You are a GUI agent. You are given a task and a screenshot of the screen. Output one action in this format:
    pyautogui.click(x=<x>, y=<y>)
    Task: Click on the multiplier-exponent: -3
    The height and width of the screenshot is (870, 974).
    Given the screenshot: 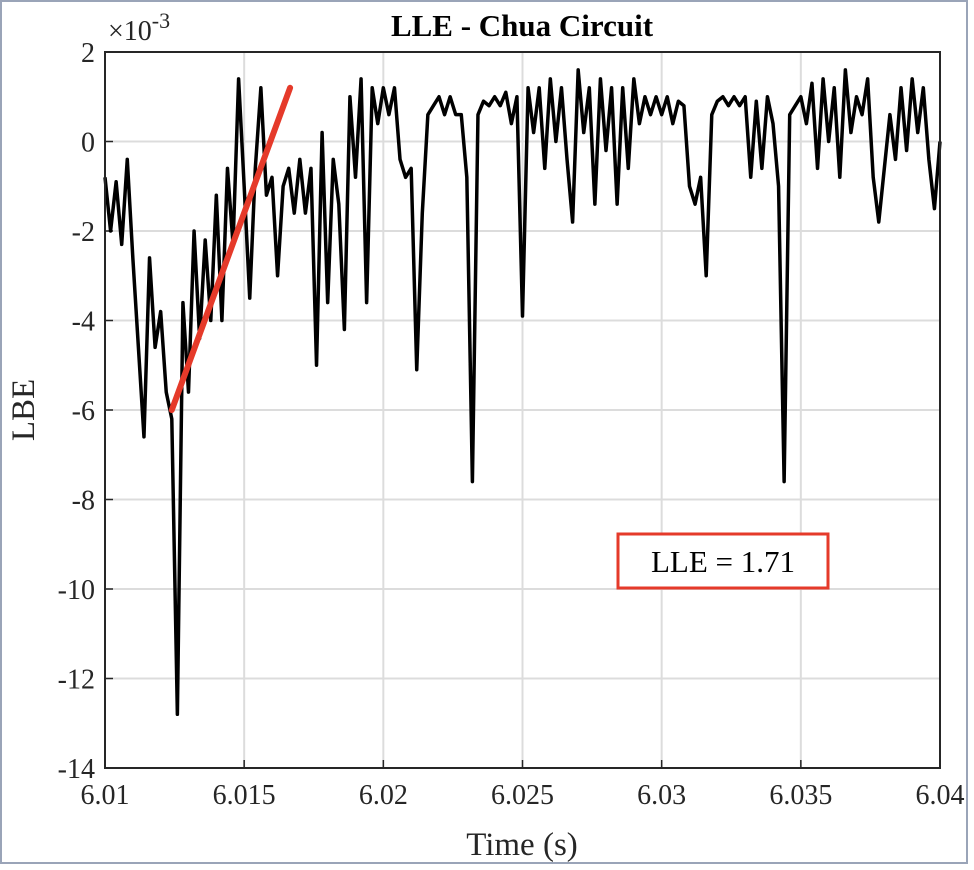 What is the action you would take?
    pyautogui.click(x=161, y=20)
    